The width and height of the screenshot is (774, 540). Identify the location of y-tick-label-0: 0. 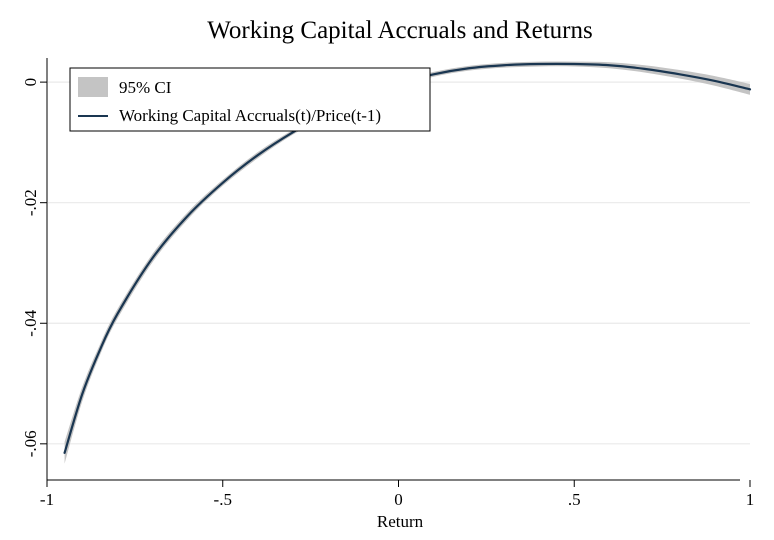
(30, 82).